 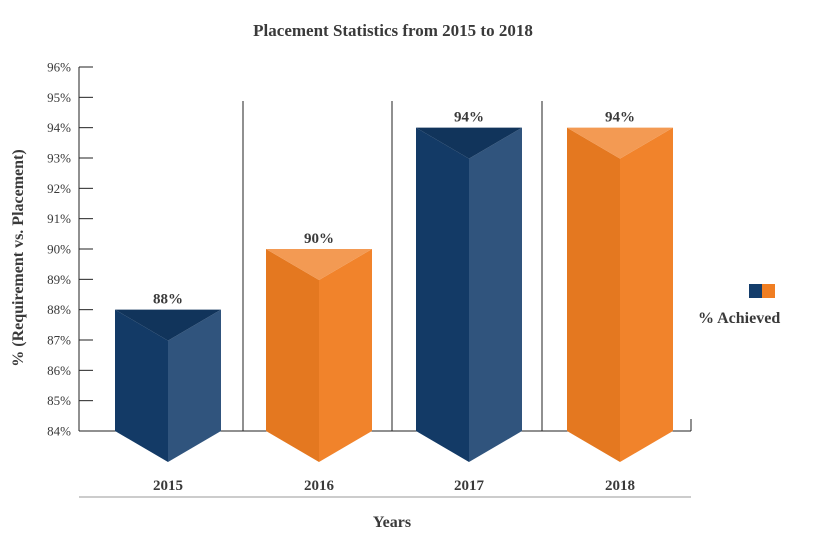 What do you see at coordinates (18, 257) in the screenshot?
I see `y-axis-label: % (Requirement vs. Placement)` at bounding box center [18, 257].